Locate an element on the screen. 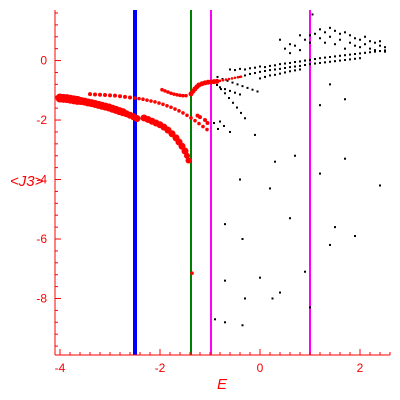 The width and height of the screenshot is (400, 400). y-tick-label-3: -6 is located at coordinates (41, 239).